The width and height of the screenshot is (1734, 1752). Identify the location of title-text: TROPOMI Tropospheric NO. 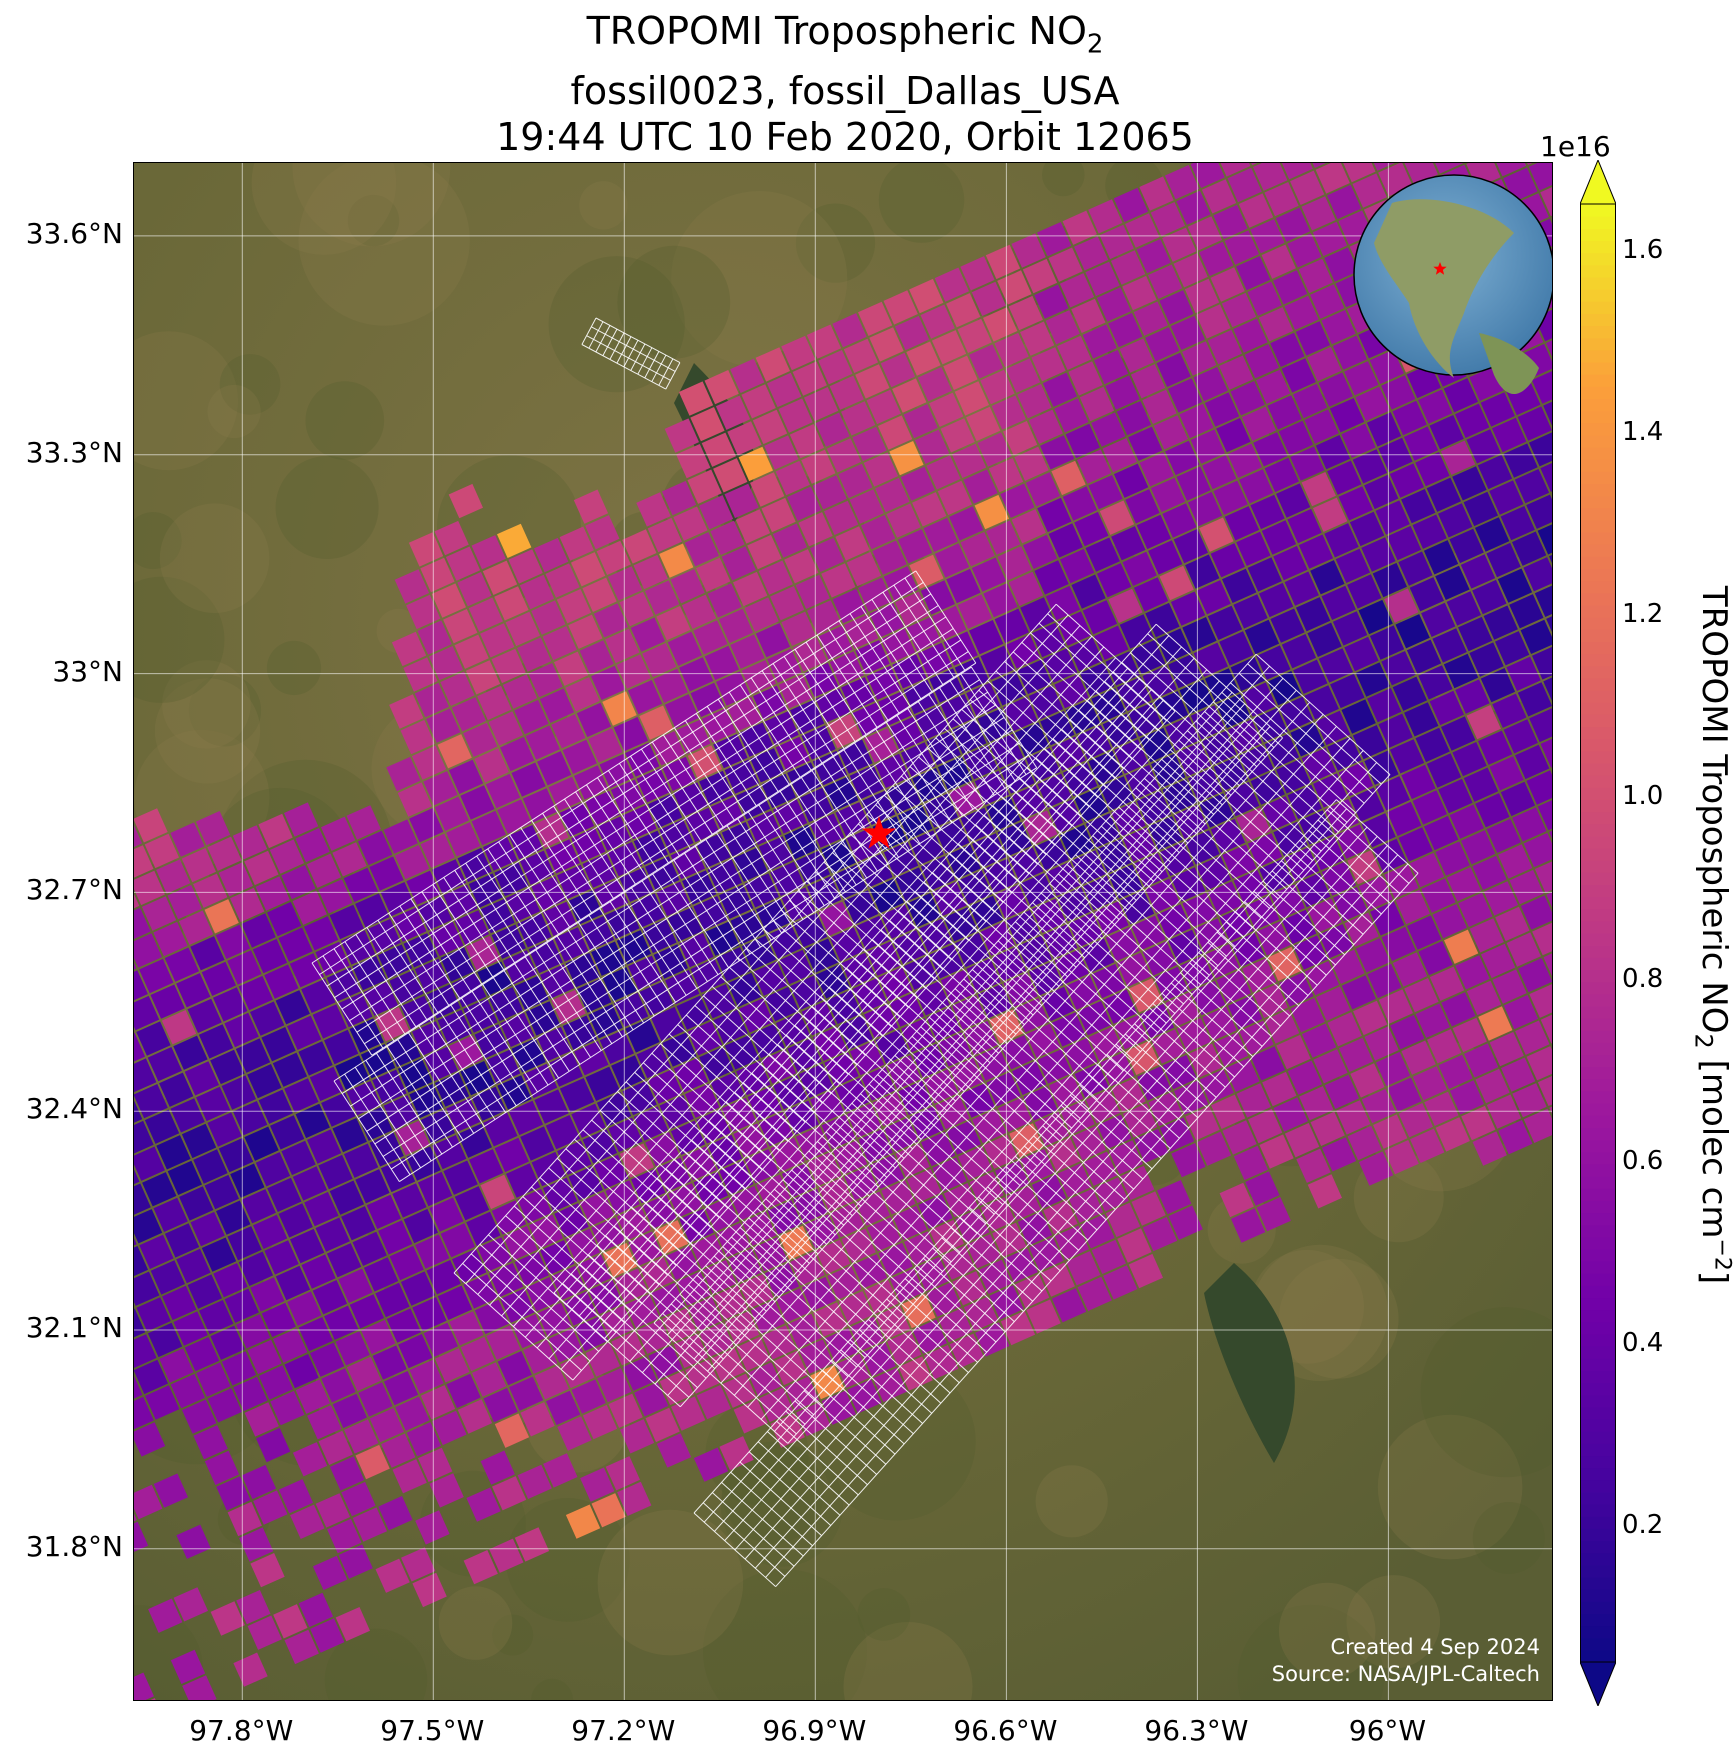
(836, 31).